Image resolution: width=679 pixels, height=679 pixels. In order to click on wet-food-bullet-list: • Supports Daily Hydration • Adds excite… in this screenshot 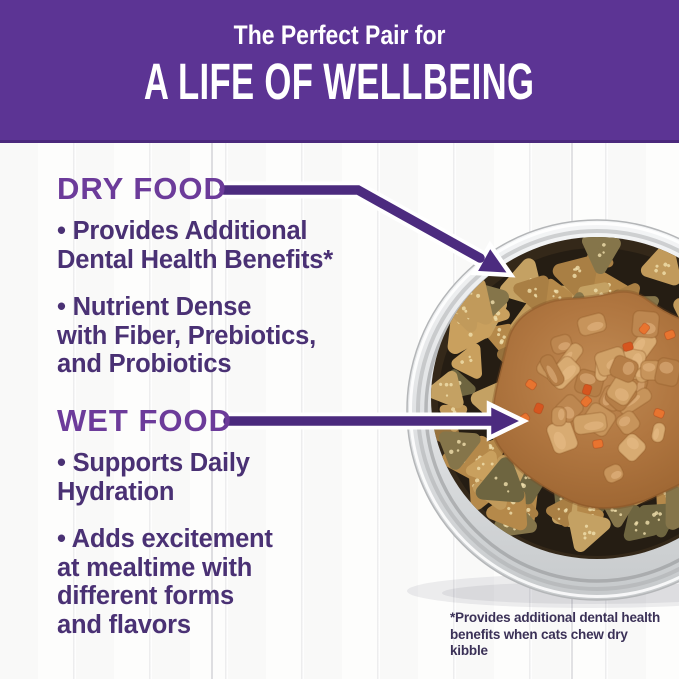, I will do `click(222, 544)`.